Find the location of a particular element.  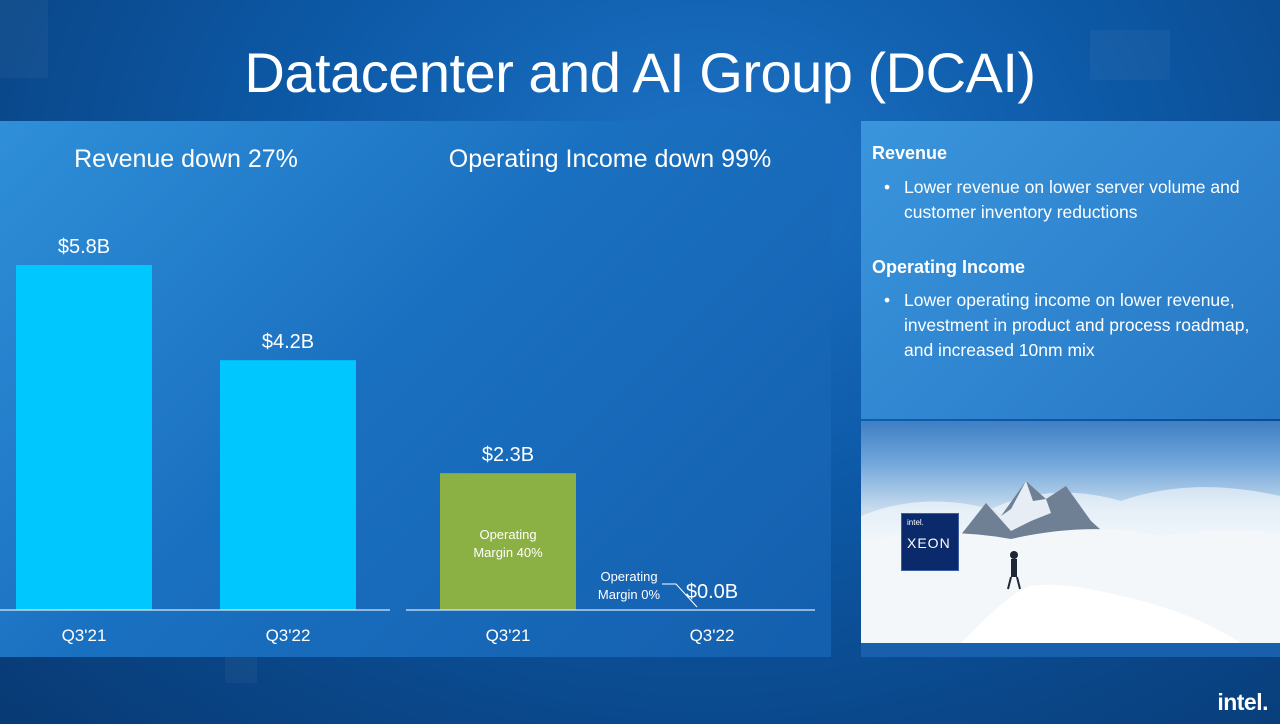

xeon-badge-product: XEON is located at coordinates (929, 543).